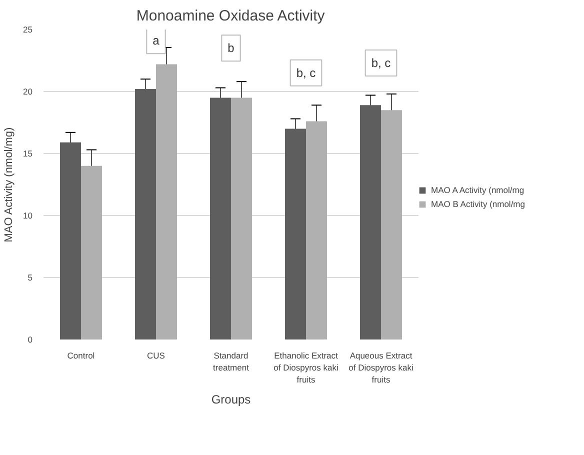 This screenshot has width=584, height=455. What do you see at coordinates (156, 355) in the screenshot?
I see `x-tick-label: CUS` at bounding box center [156, 355].